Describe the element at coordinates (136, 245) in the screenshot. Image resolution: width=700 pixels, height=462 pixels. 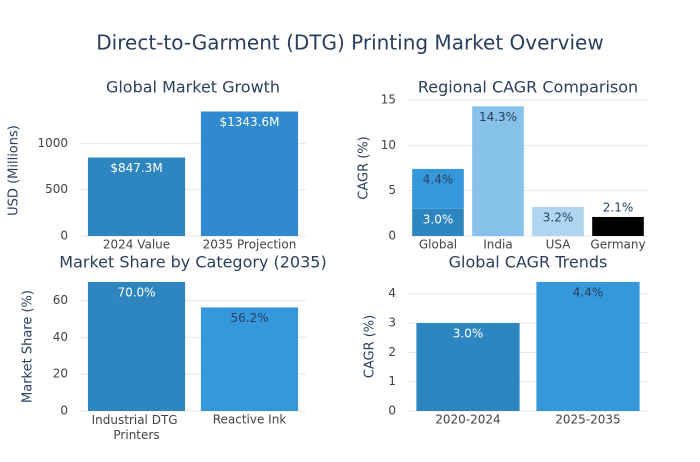
I see `x-tick-label: 2024 Value` at that location.